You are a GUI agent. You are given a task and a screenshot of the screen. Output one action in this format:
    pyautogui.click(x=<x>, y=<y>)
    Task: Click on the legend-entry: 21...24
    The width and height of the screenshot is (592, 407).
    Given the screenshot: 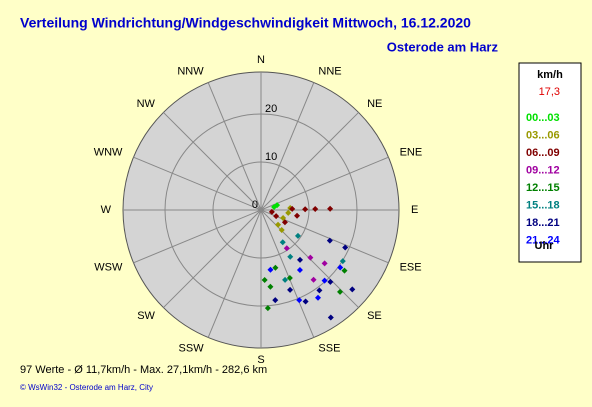 What is the action you would take?
    pyautogui.click(x=543, y=240)
    